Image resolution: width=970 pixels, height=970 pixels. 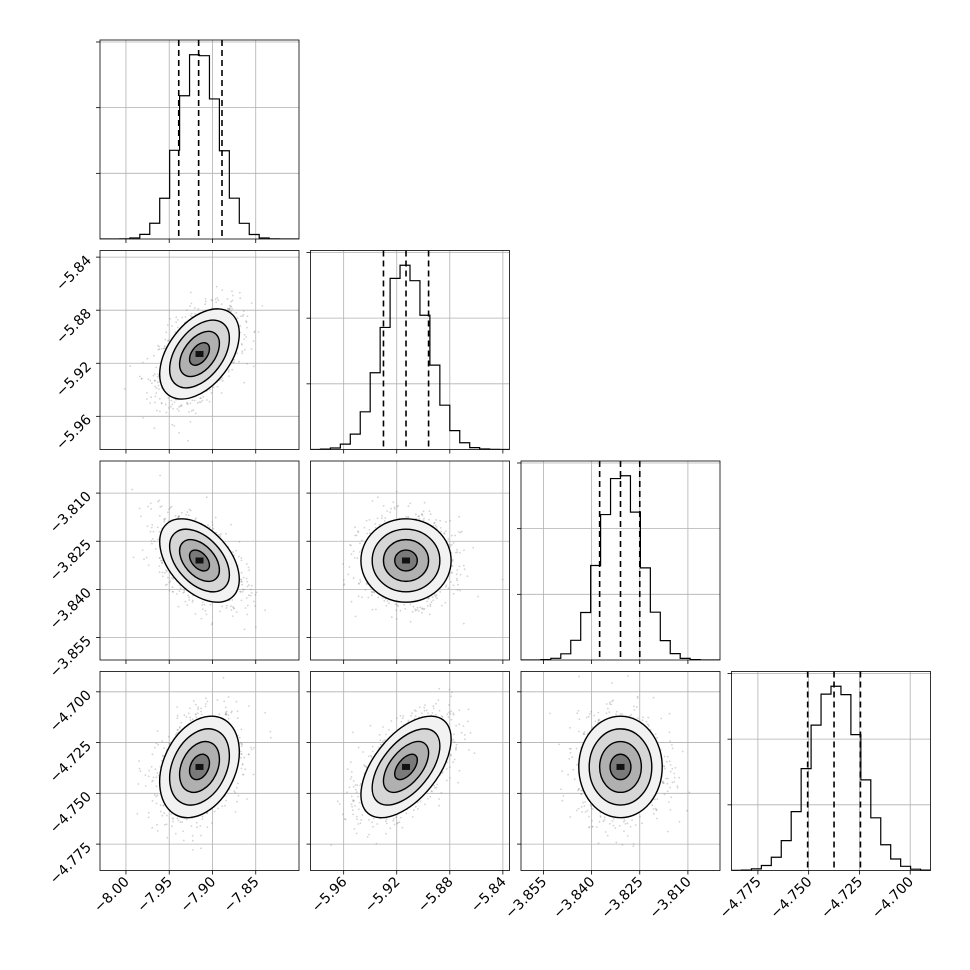 What do you see at coordinates (671, 898) in the screenshot?
I see `x-tick-label: −3.810` at bounding box center [671, 898].